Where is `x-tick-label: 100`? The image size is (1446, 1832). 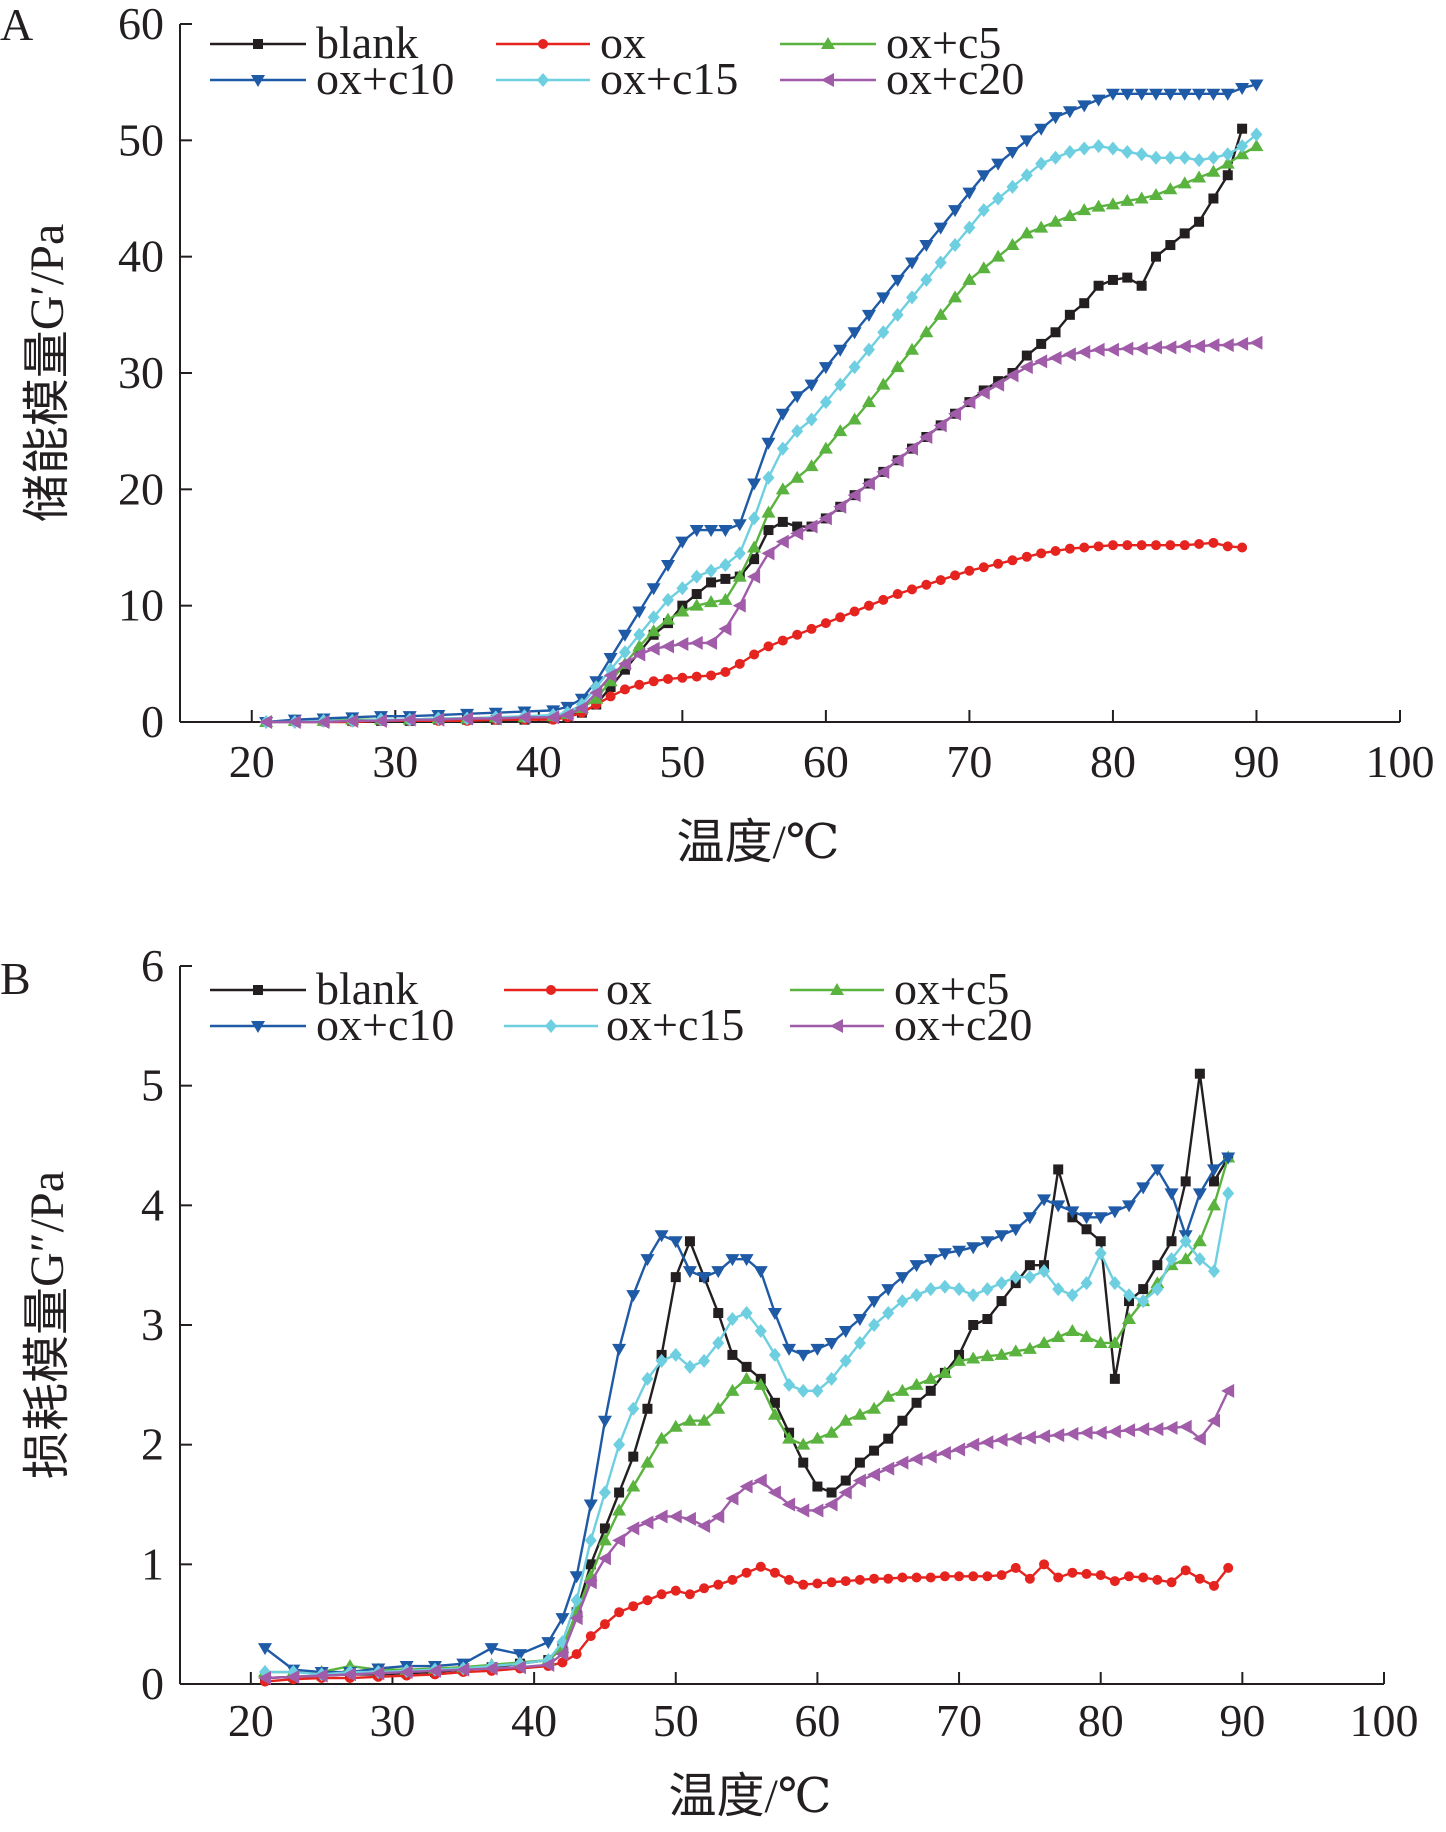 x-tick-label: 100 is located at coordinates (1384, 1720).